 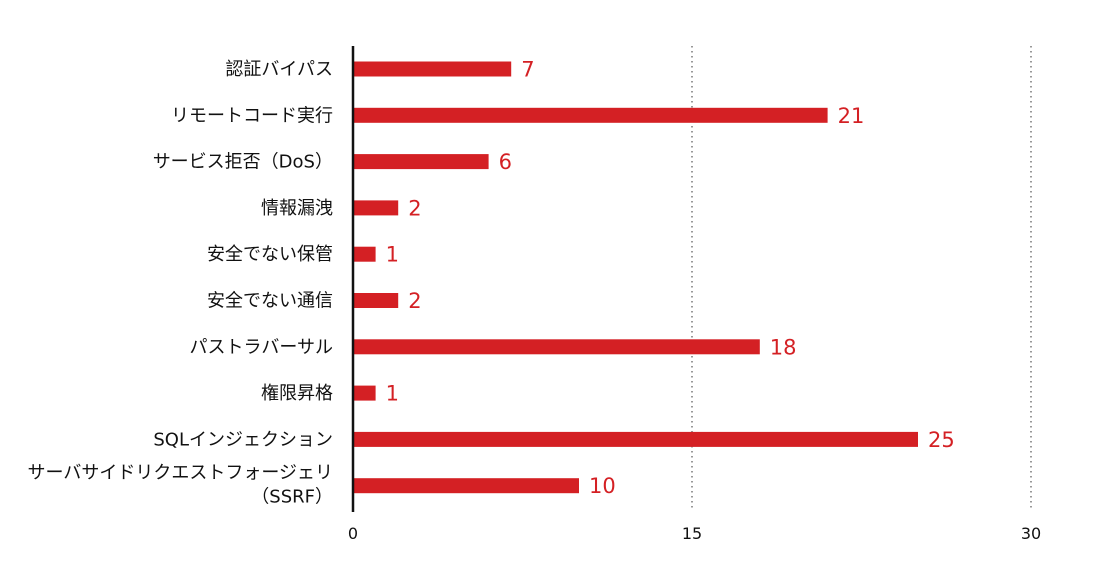 What do you see at coordinates (851, 116) in the screenshot?
I see `value-label: 21` at bounding box center [851, 116].